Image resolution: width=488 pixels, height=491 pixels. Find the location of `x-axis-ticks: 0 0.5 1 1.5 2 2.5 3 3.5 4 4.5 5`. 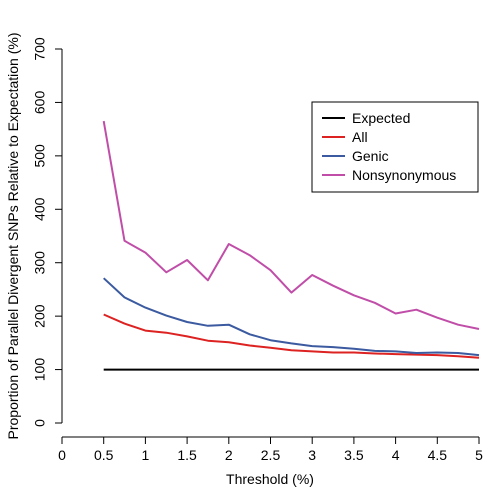

x-axis-ticks: 0 0.5 1 1.5 2 2.5 3 3.5 4 4.5 5 is located at coordinates (270, 450).